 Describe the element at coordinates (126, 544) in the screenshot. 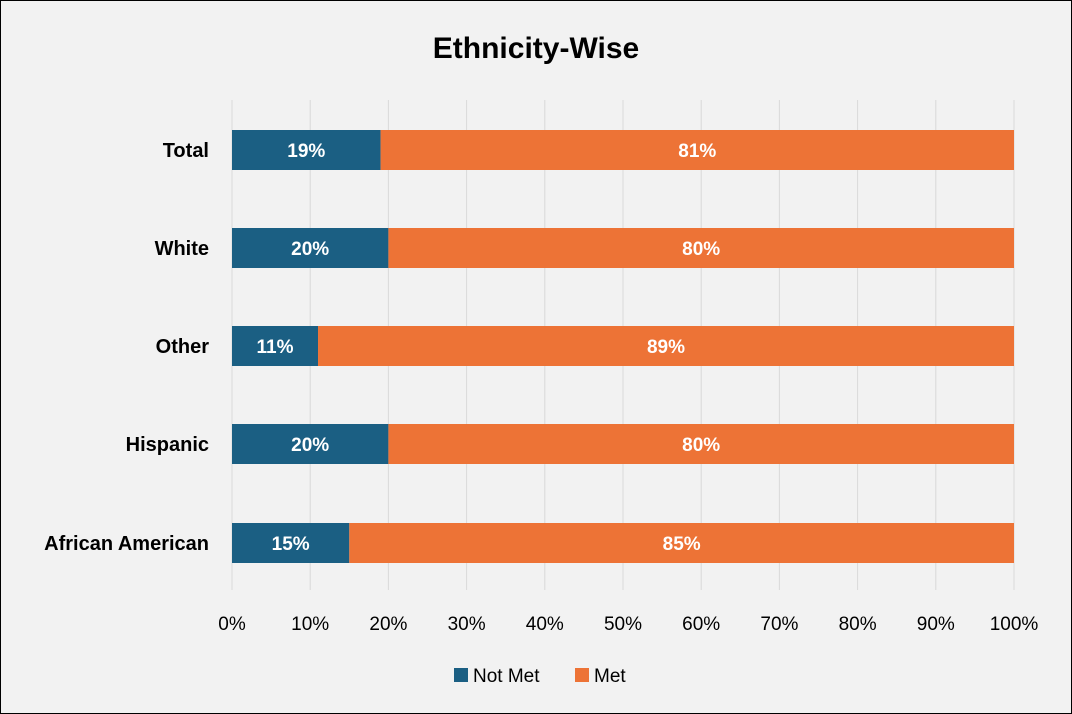

I see `category-label: African American` at that location.